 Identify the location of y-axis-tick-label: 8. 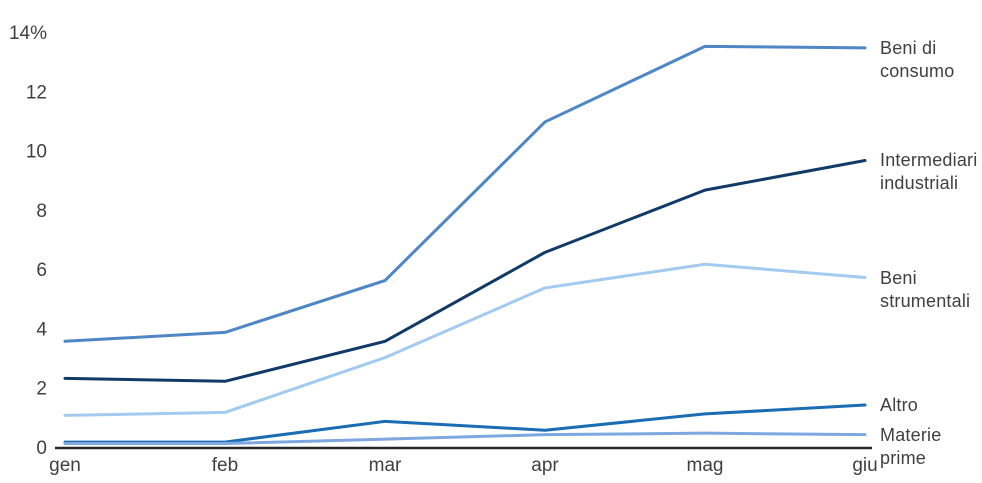
(41, 211).